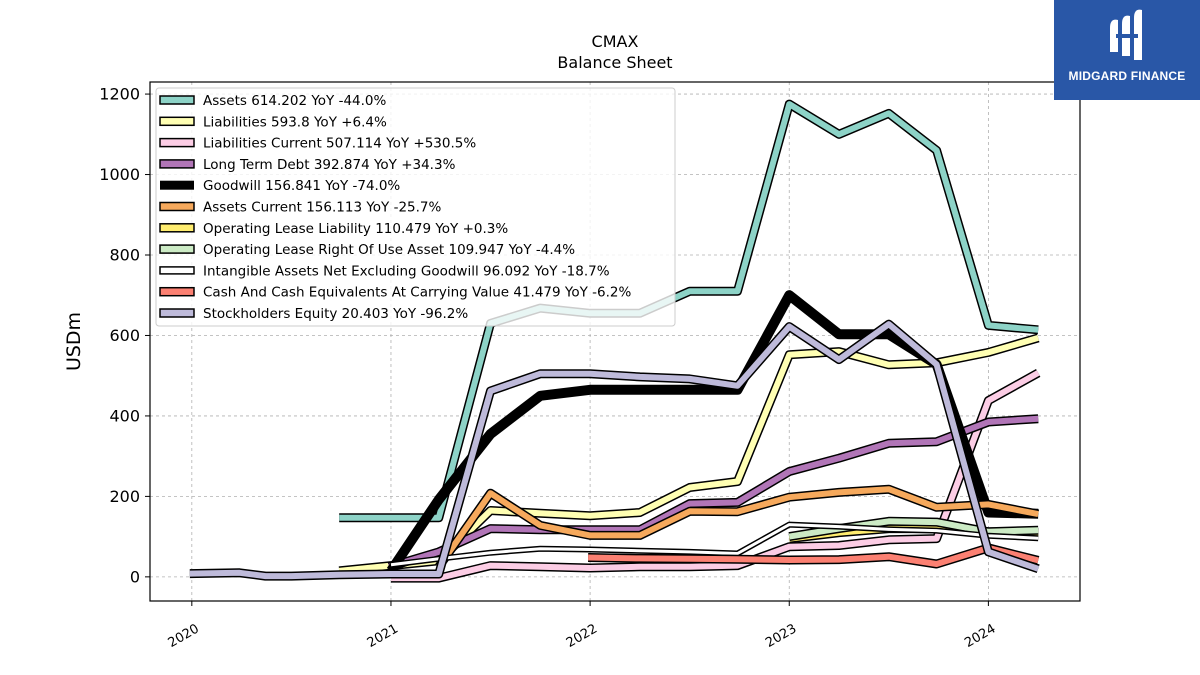 This screenshot has height=675, width=1200. What do you see at coordinates (124, 415) in the screenshot?
I see `y-tick-label: 400` at bounding box center [124, 415].